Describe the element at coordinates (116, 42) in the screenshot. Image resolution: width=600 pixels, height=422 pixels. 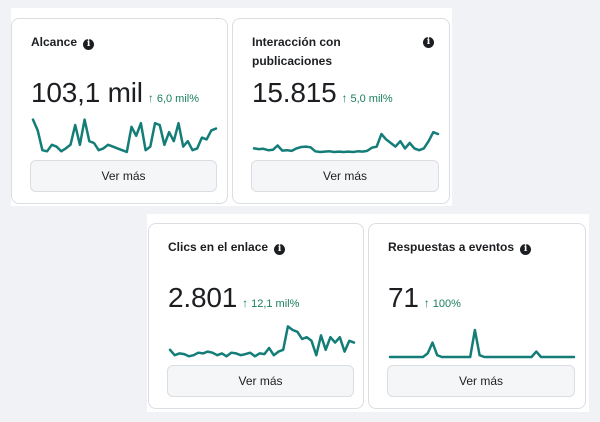
I see `card-title: Alcance i` at that location.